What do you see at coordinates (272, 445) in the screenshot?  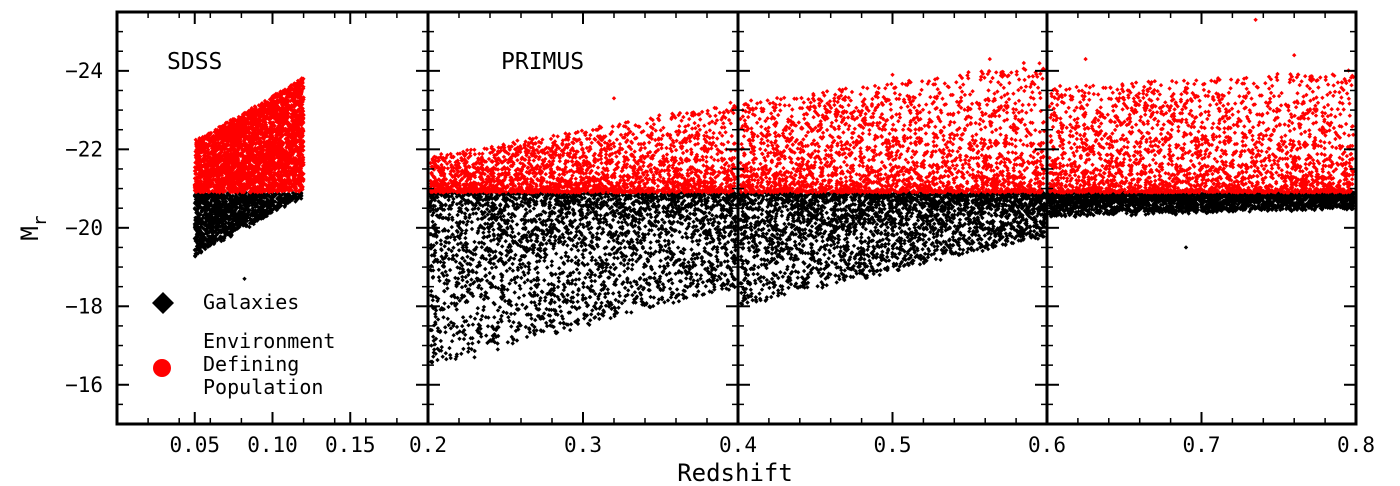 I see `x-tick-label: 0.10` at bounding box center [272, 445].